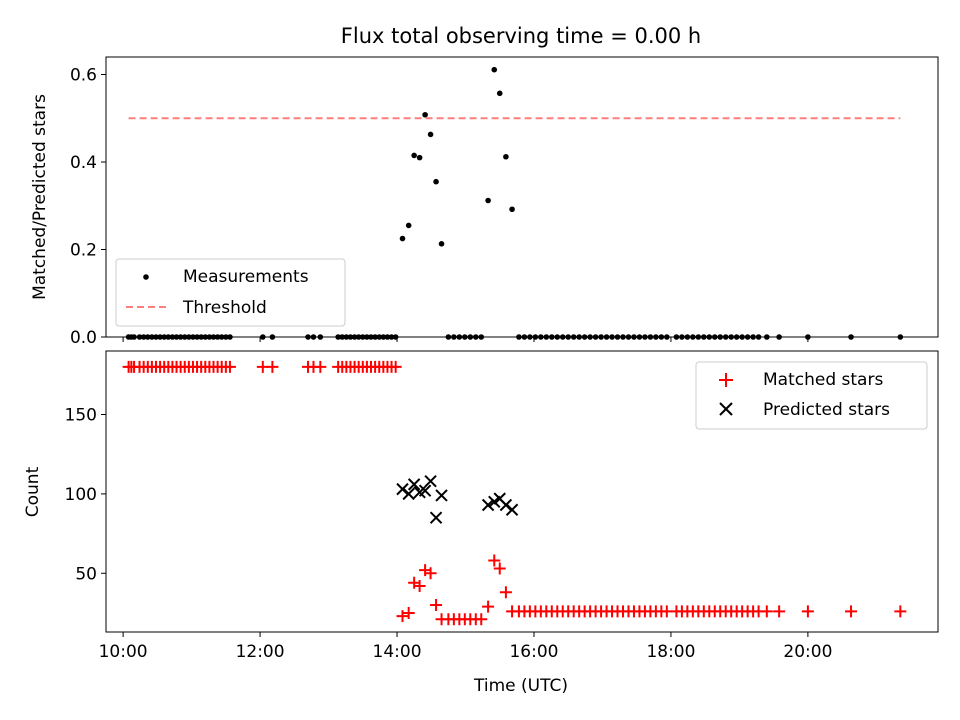 This screenshot has height=720, width=960. What do you see at coordinates (397, 652) in the screenshot?
I see `x-tick-label: 14:00` at bounding box center [397, 652].